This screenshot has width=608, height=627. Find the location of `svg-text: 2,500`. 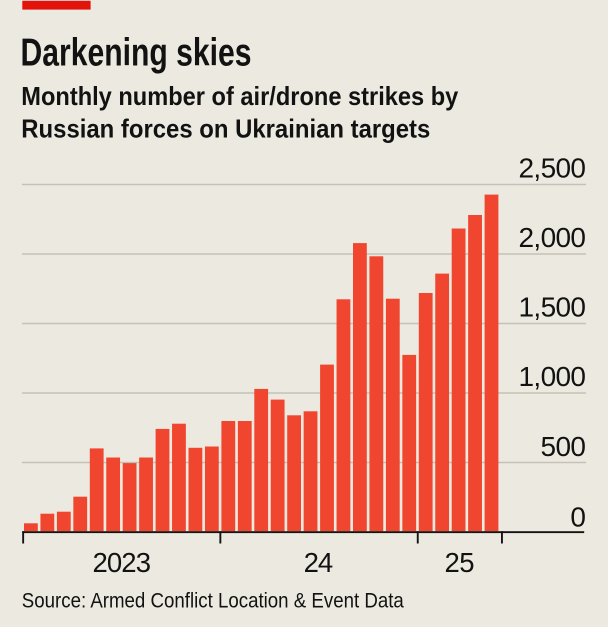

svg-text: 2,500 is located at coordinates (553, 168).